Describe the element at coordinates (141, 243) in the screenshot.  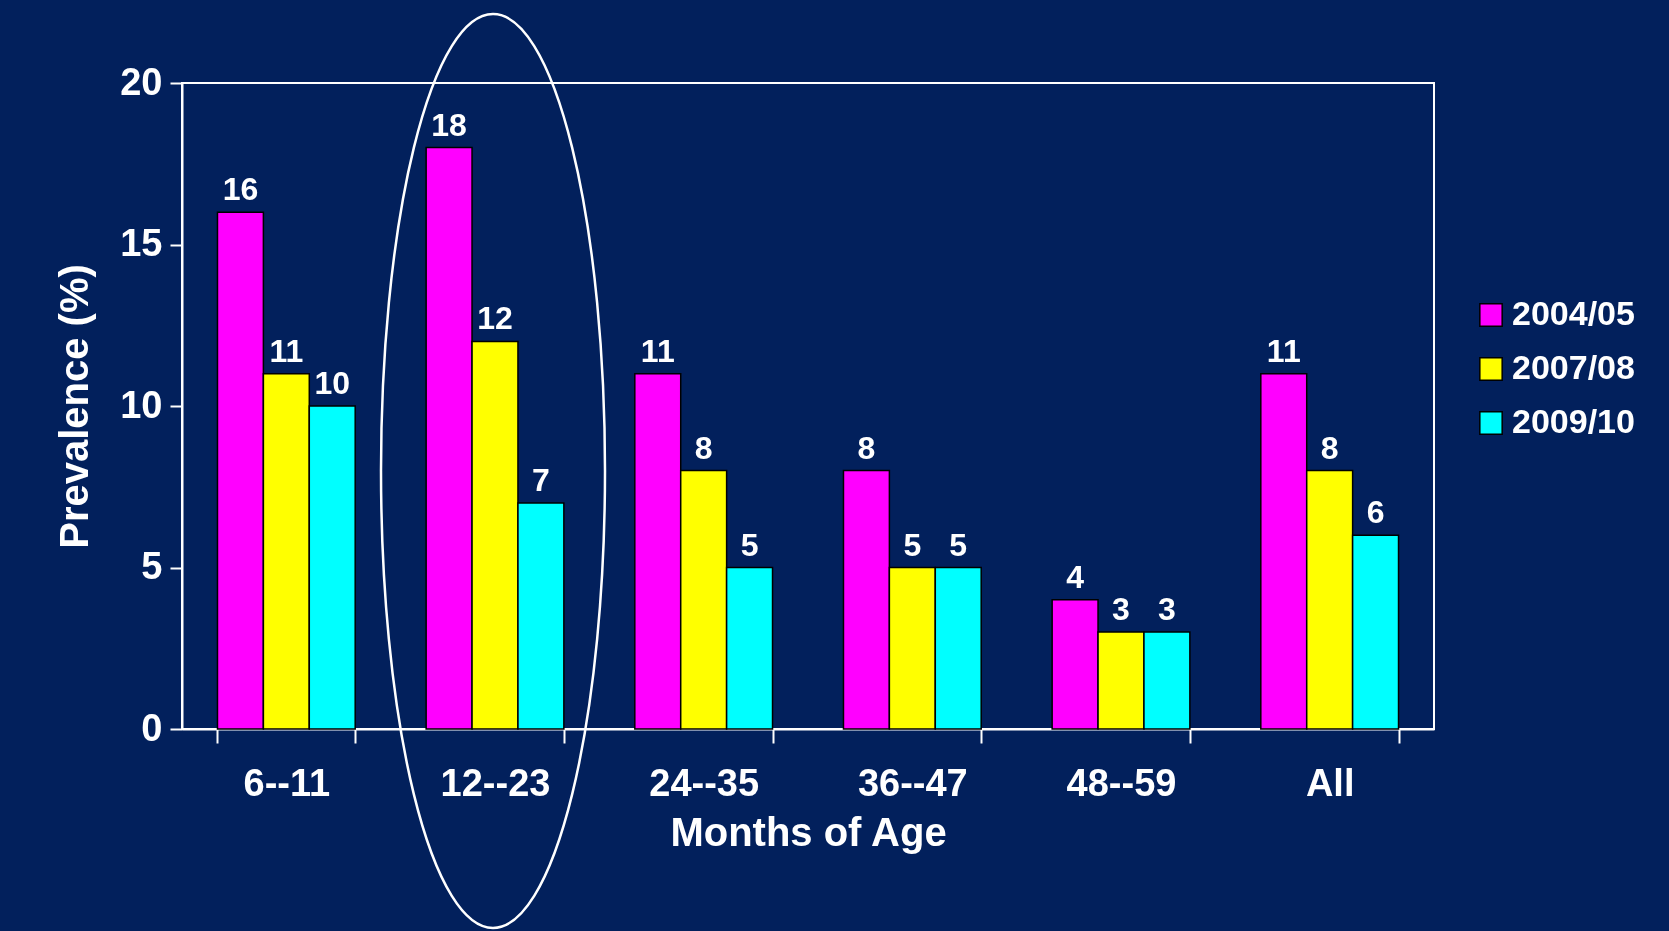
I see `y-tick-label: 15` at that location.